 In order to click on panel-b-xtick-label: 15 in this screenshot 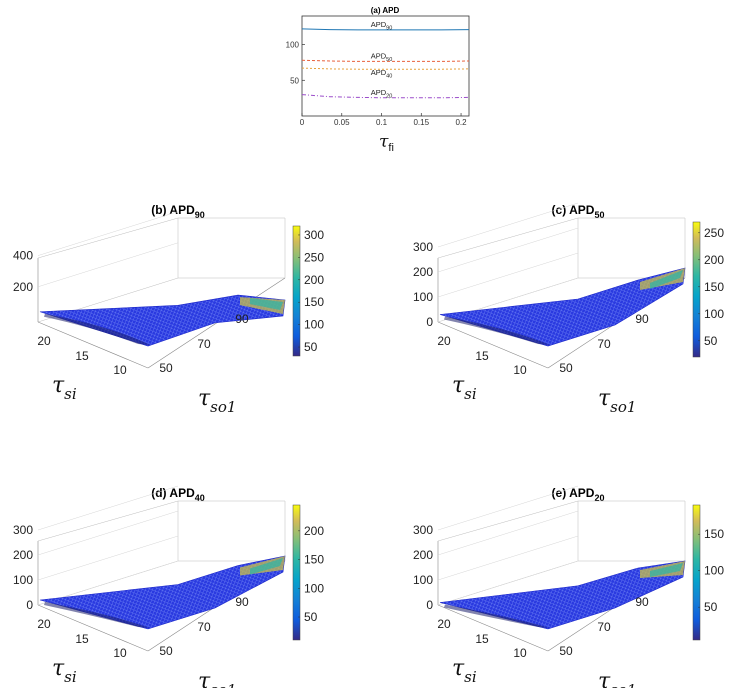, I will do `click(82, 356)`.